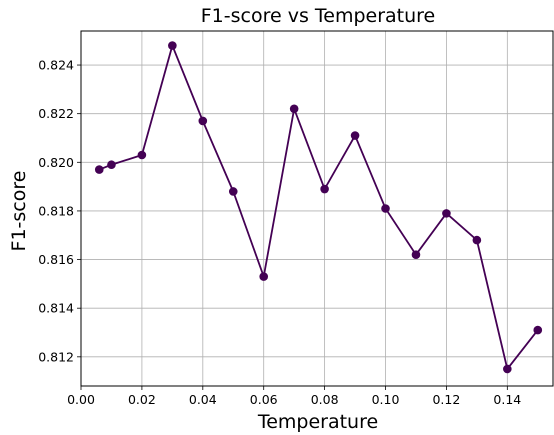 The height and width of the screenshot is (435, 554). Describe the element at coordinates (56, 162) in the screenshot. I see `y-tick-label: 0.820` at that location.